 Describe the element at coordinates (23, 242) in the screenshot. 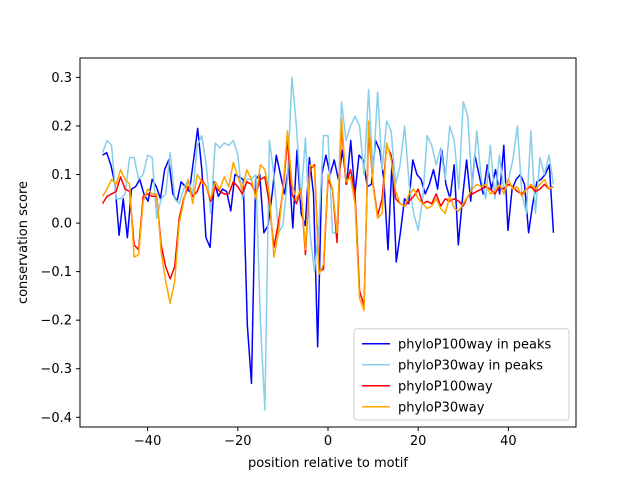

I see `y-axis-label: conservation score` at that location.